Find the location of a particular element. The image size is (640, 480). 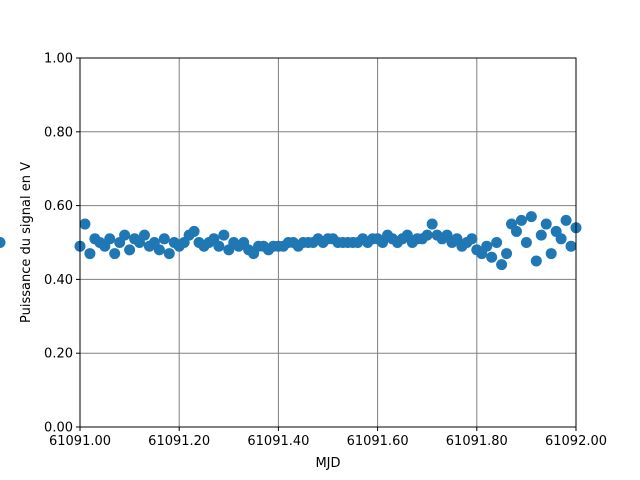

x-tick-label: 61091.60 is located at coordinates (378, 441).